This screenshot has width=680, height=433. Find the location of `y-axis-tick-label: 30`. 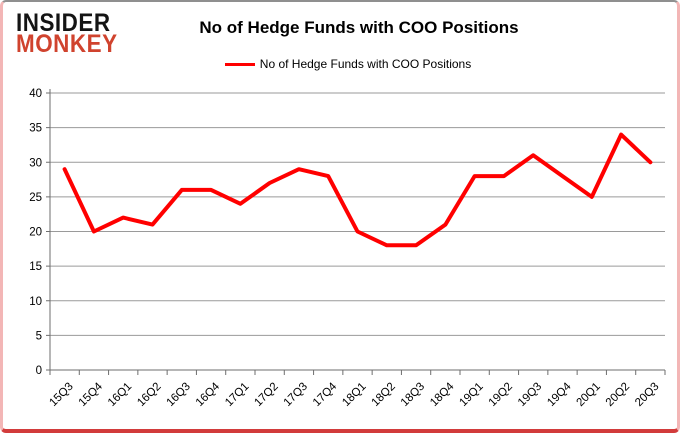

y-axis-tick-label: 30 is located at coordinates (35, 163).